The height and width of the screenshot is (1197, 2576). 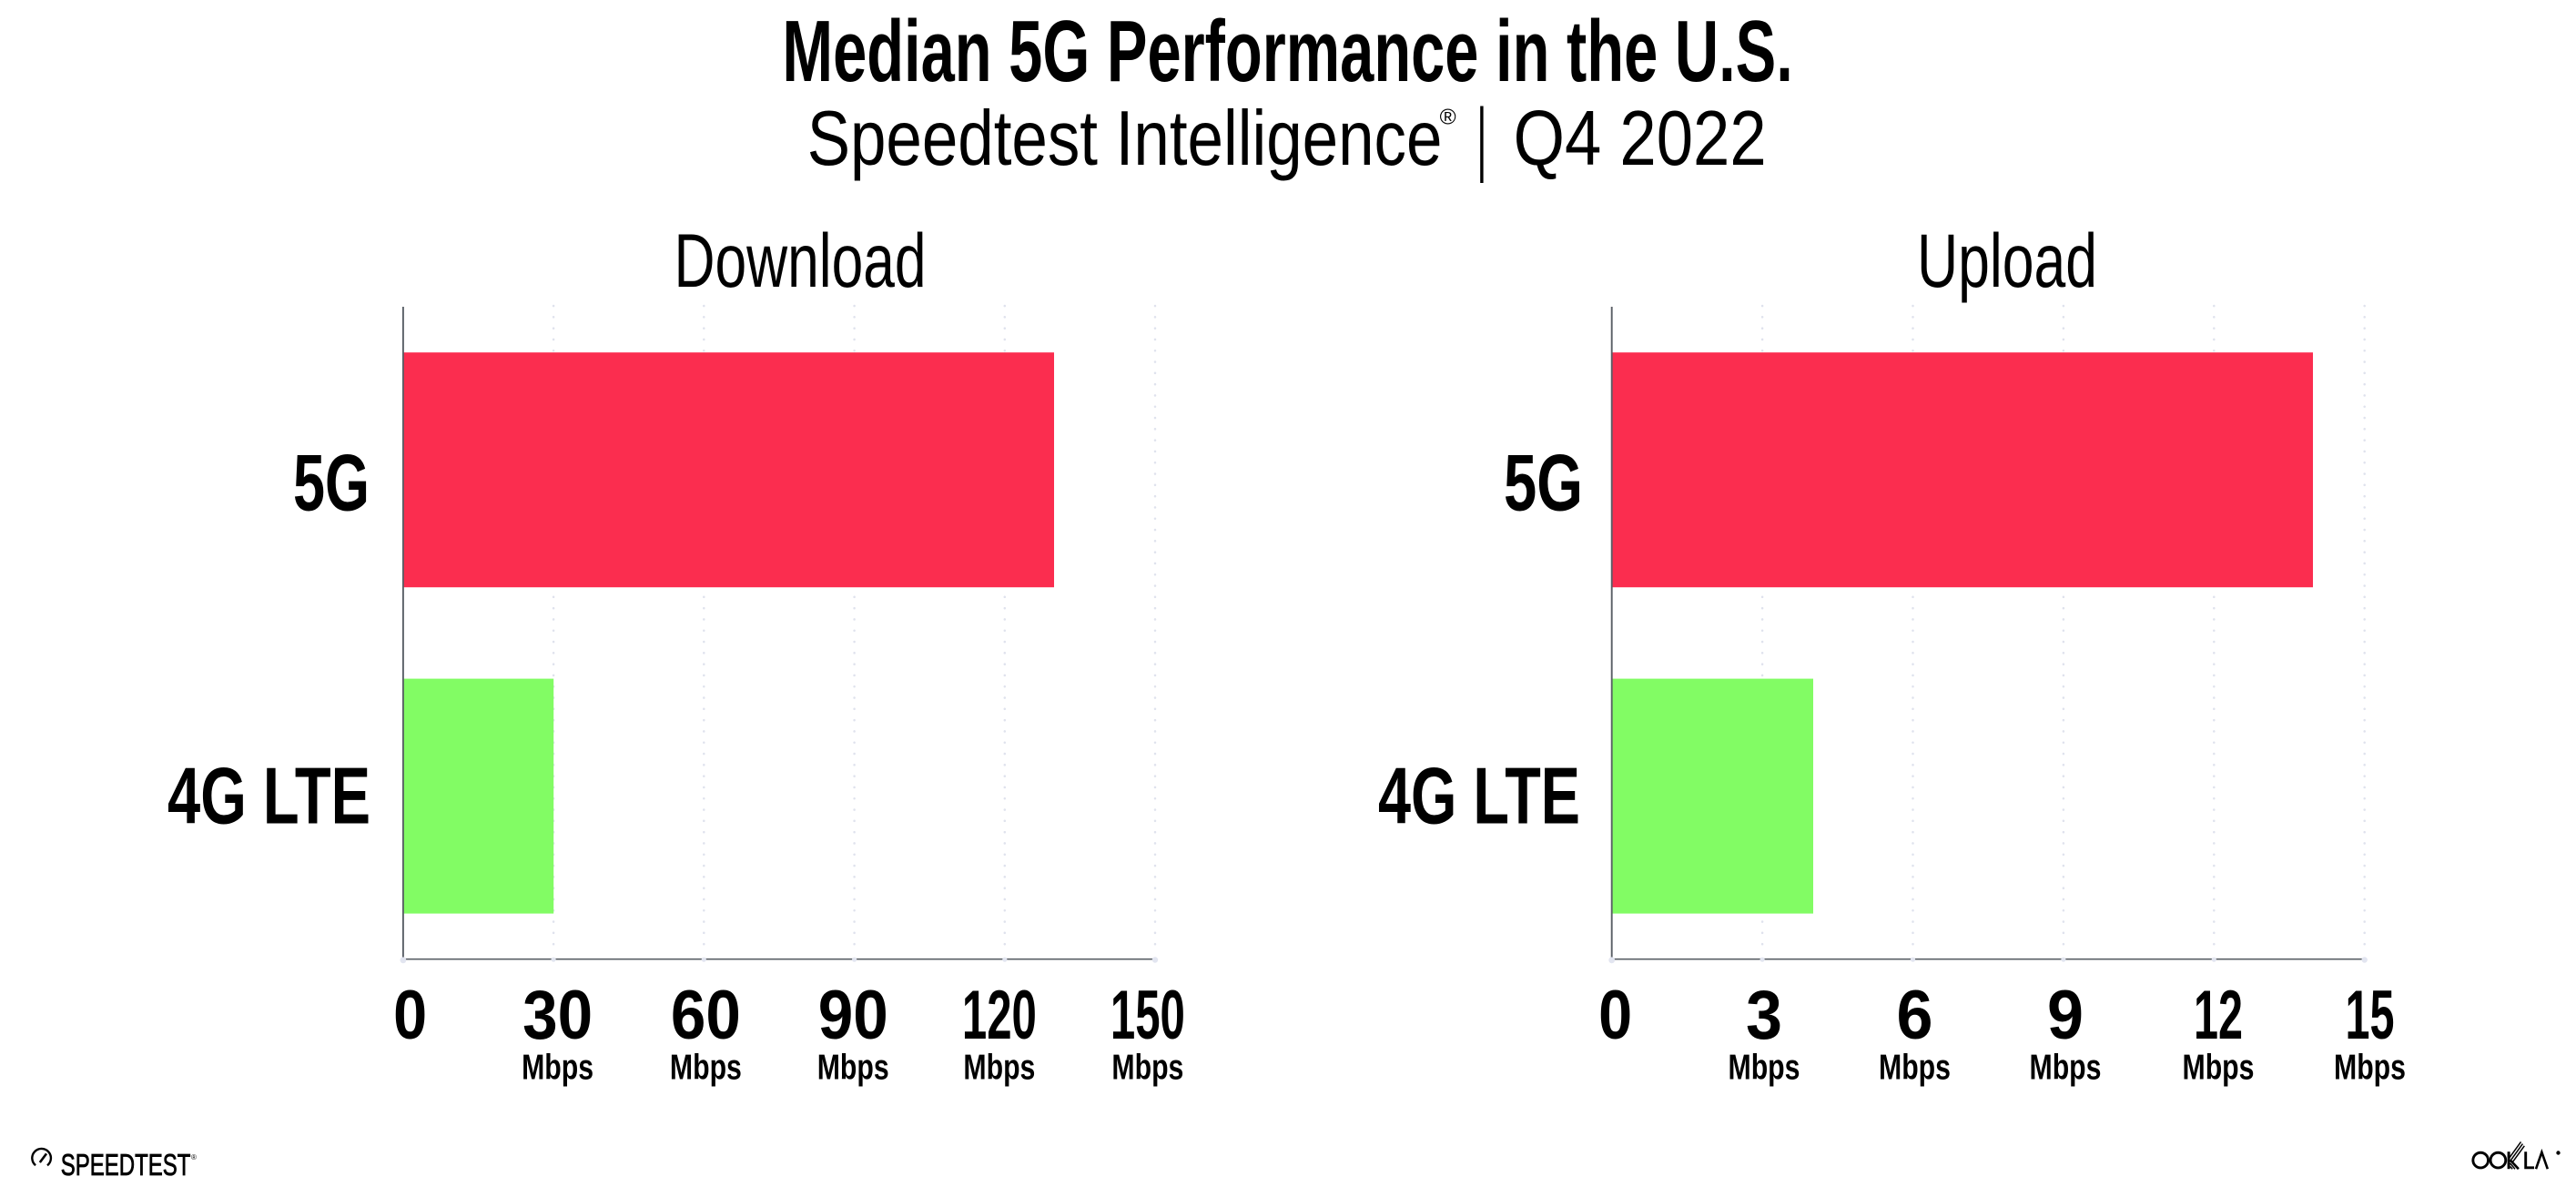 What do you see at coordinates (1764, 1015) in the screenshot?
I see `svg-text: 3` at bounding box center [1764, 1015].